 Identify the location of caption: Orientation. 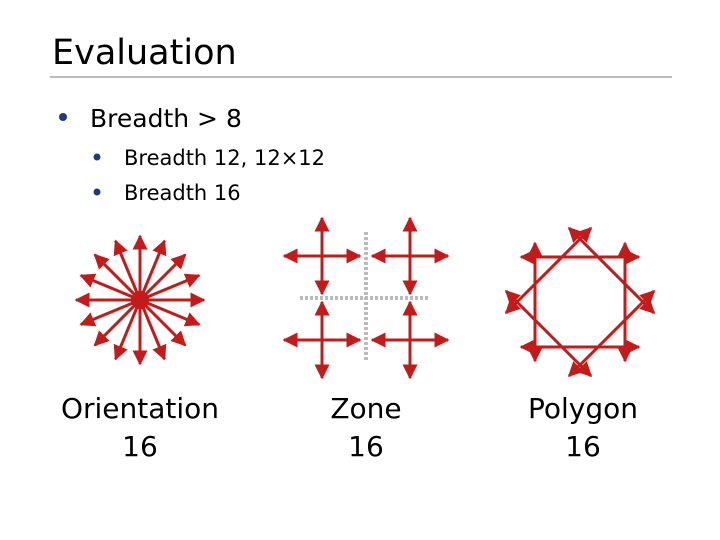
(140, 408).